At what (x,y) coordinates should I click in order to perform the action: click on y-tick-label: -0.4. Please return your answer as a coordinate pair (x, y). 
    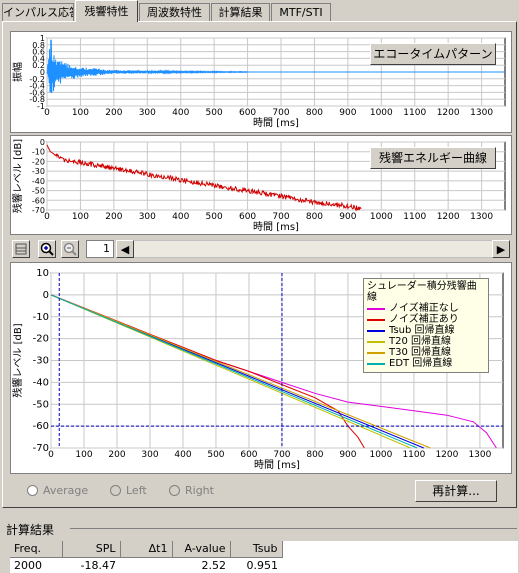
    Looking at the image, I should click on (37, 86).